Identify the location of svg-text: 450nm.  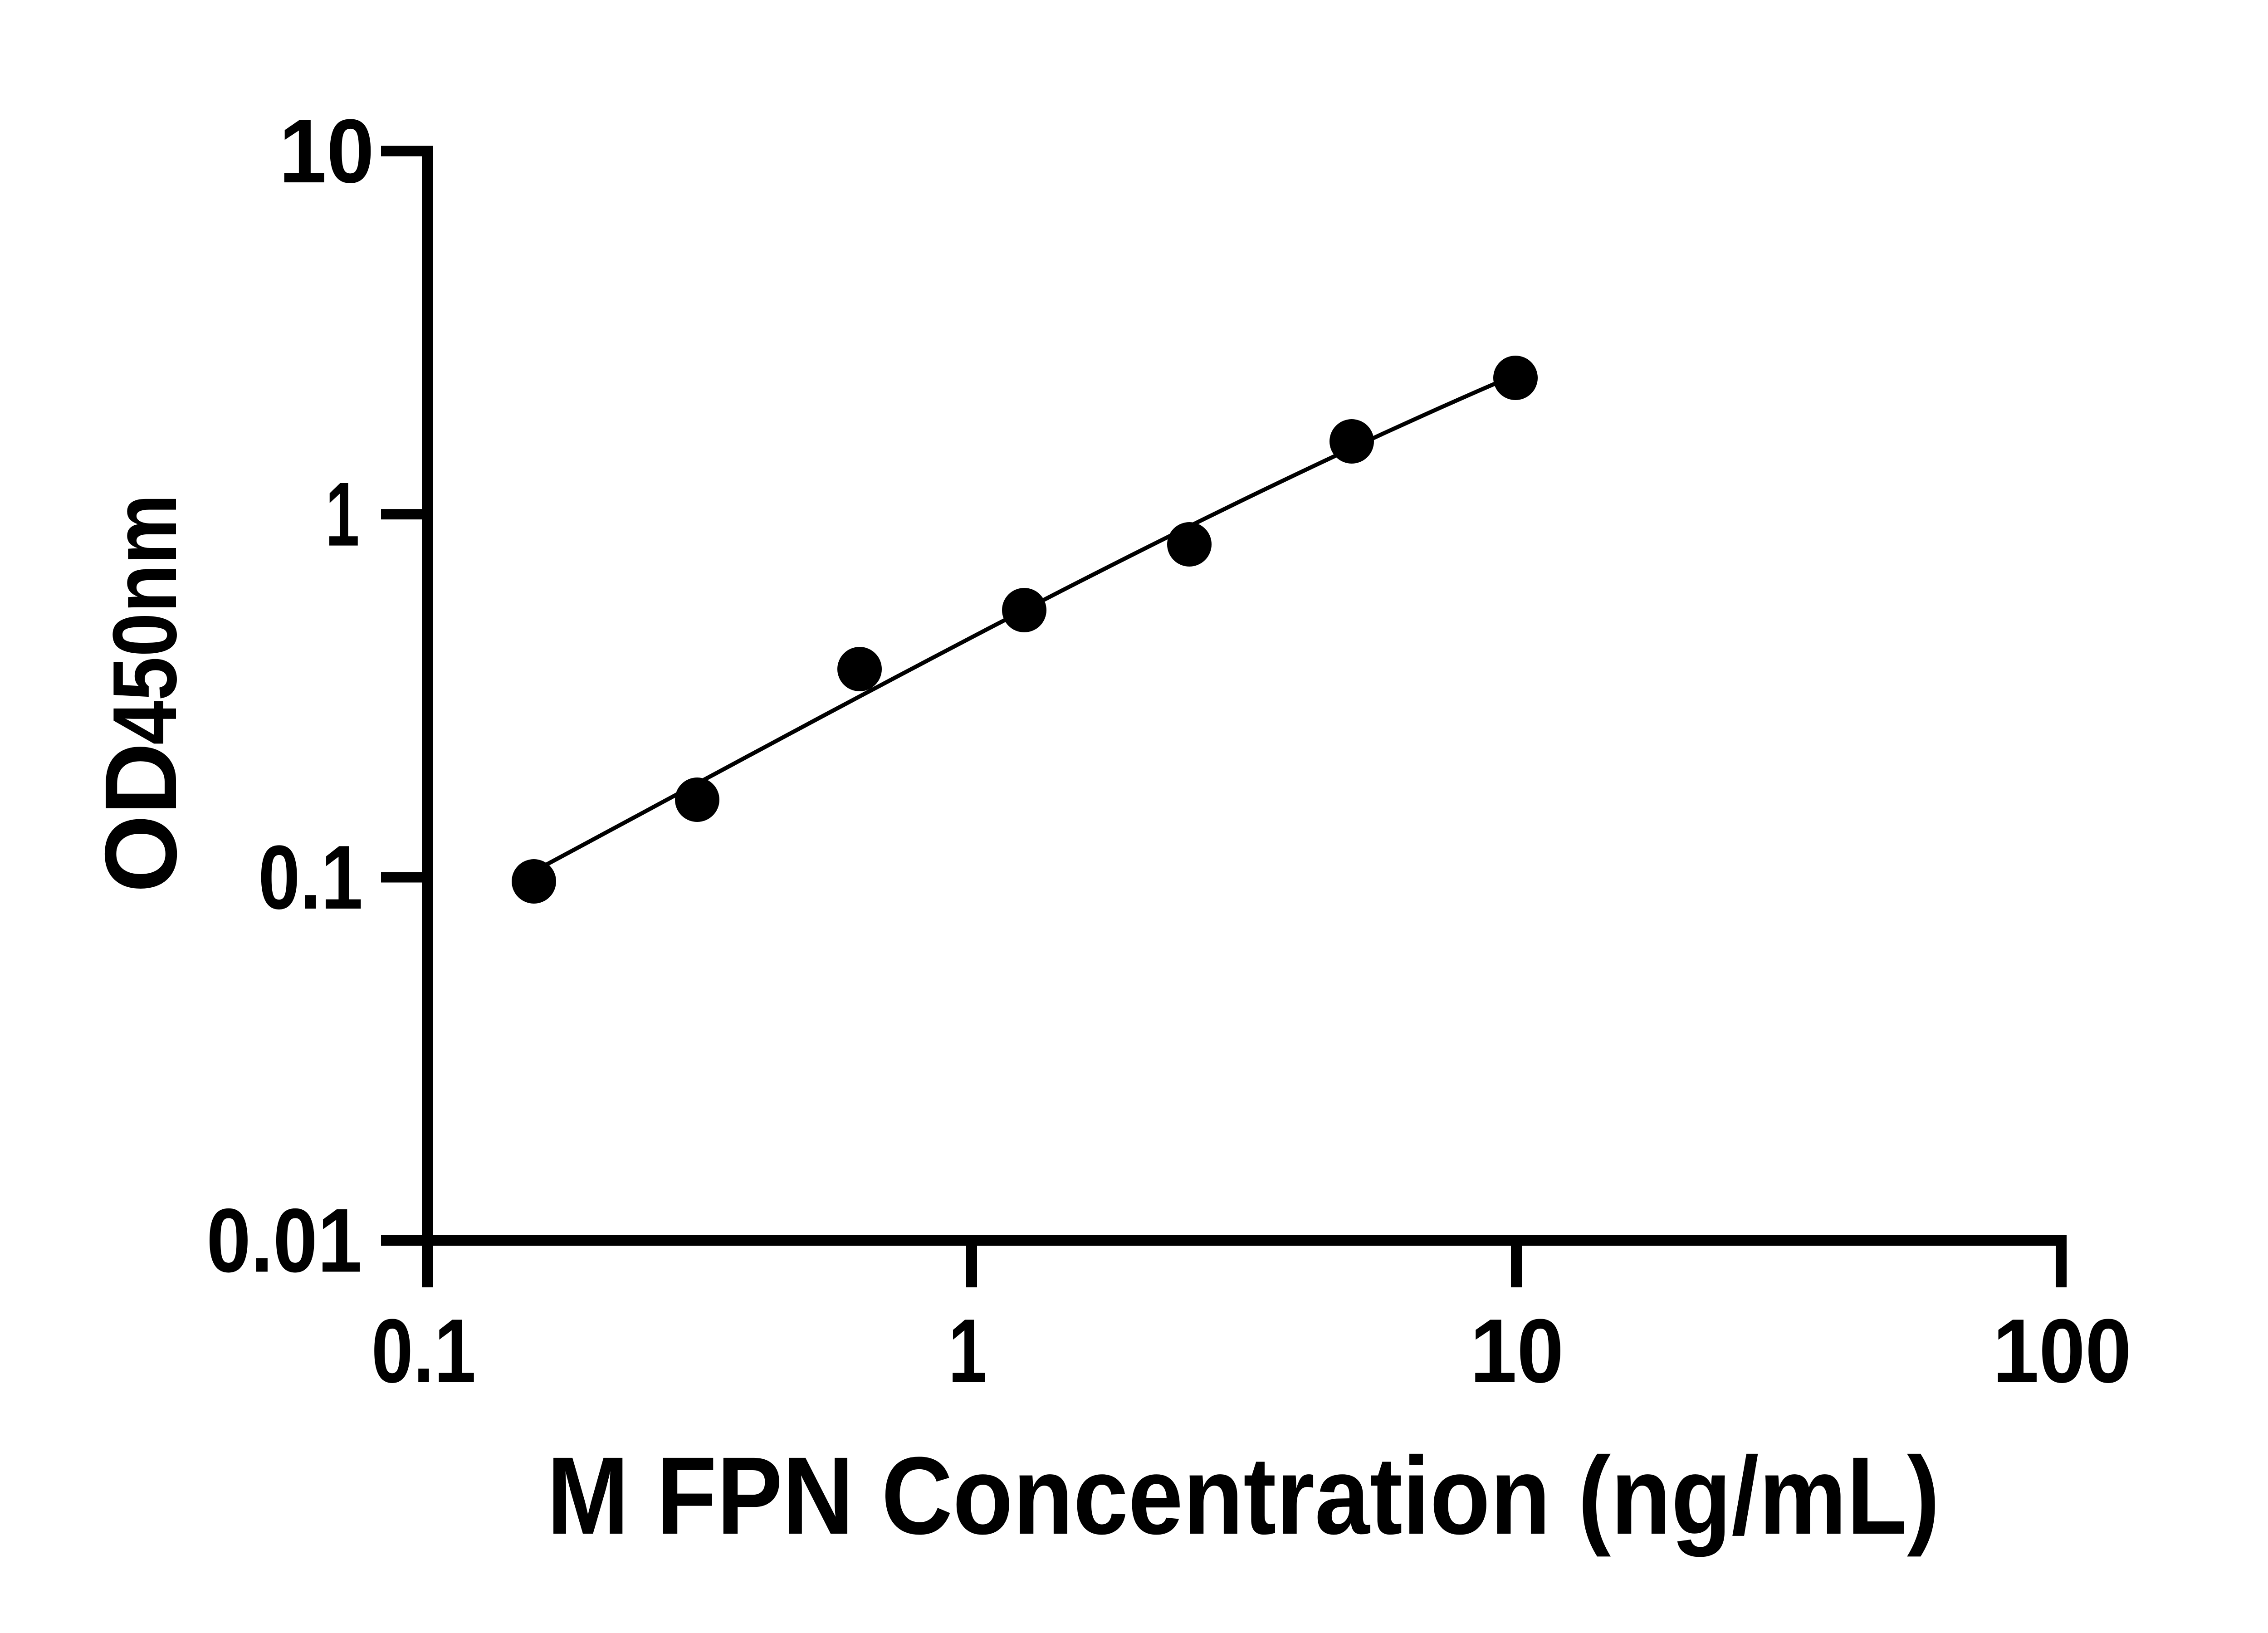
(145, 619).